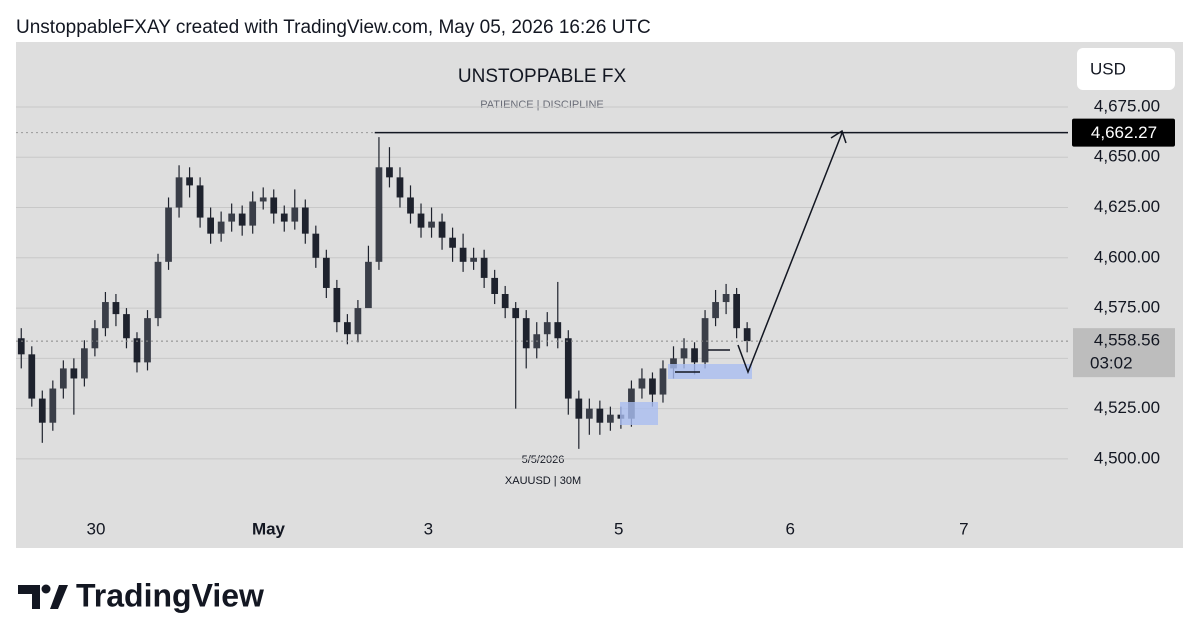  What do you see at coordinates (543, 481) in the screenshot?
I see `watermark-symbol: XAUUSD | 30M` at bounding box center [543, 481].